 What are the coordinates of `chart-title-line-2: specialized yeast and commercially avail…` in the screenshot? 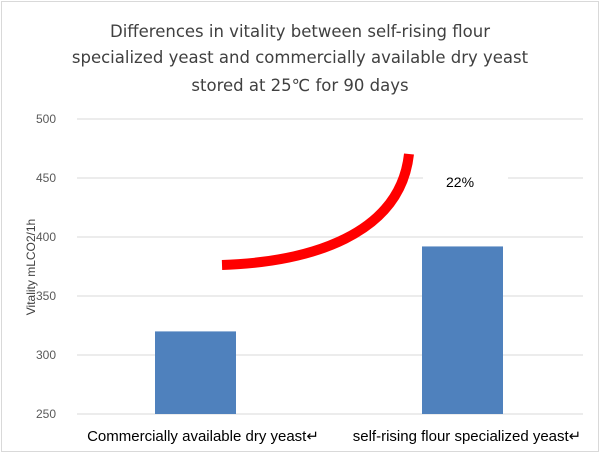 It's located at (300, 57).